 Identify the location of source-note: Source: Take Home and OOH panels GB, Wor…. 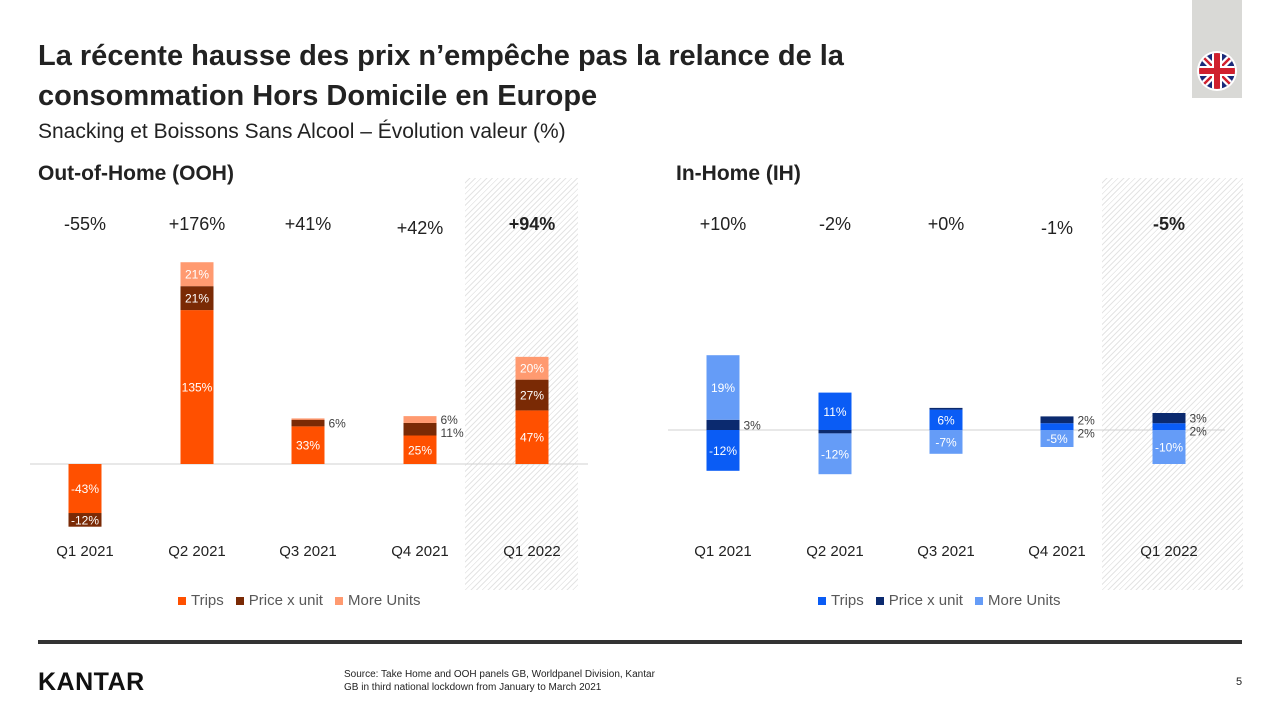
(499, 681).